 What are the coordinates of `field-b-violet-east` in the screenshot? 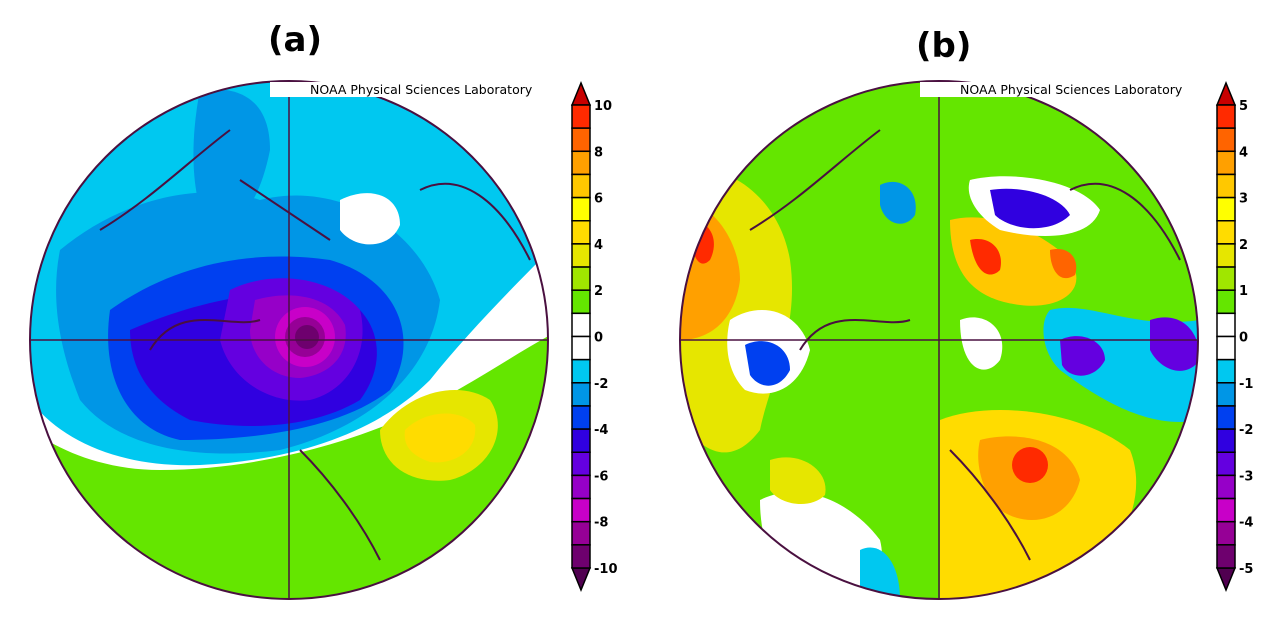 It's located at (1082, 356).